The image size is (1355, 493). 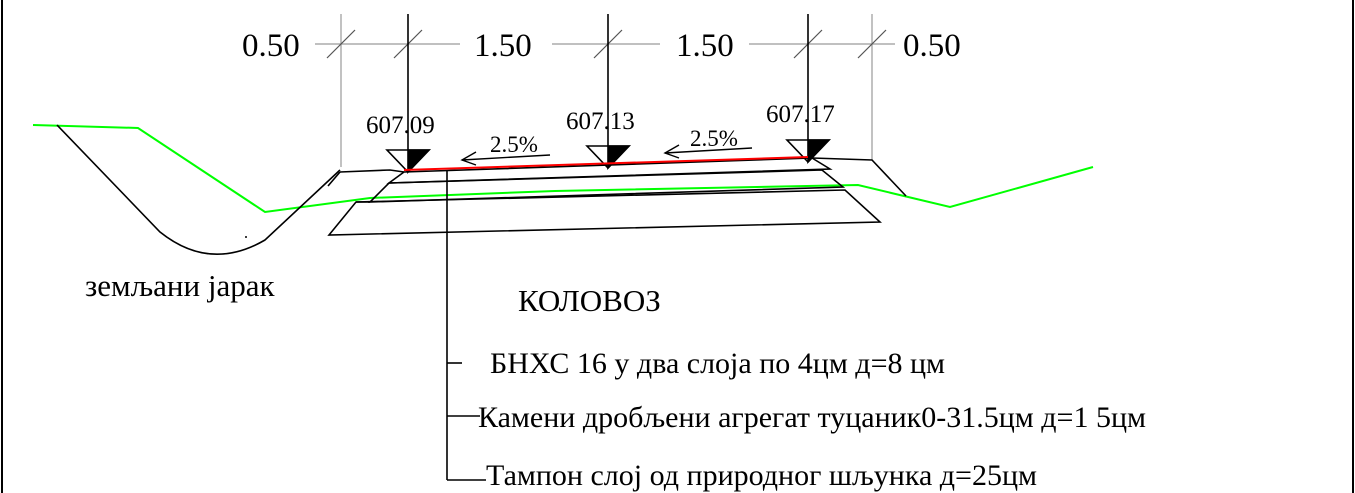 What do you see at coordinates (334, 179) in the screenshot?
I see `left-embankment` at bounding box center [334, 179].